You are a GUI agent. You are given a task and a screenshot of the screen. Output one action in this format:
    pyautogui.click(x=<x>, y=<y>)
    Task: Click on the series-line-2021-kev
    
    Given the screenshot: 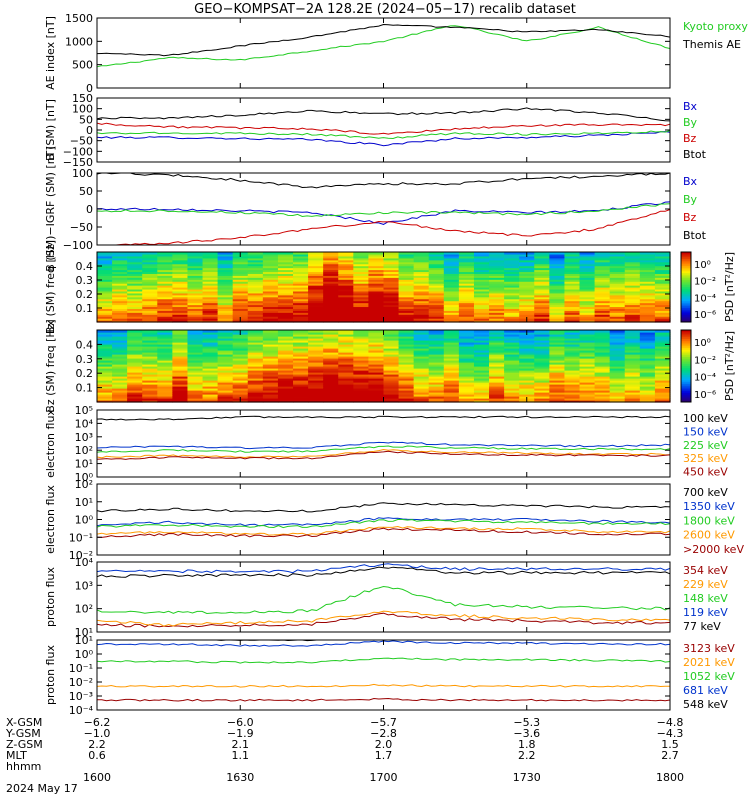 What is the action you would take?
    pyautogui.click(x=383, y=685)
    